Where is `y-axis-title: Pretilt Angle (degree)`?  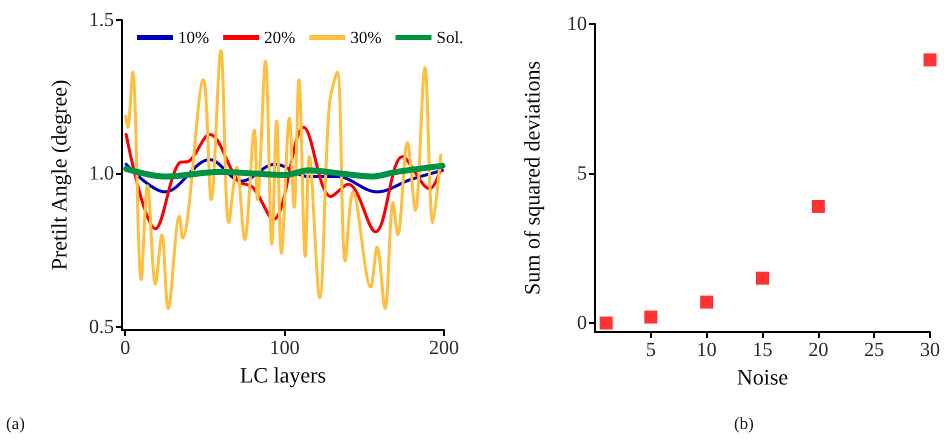 y-axis-title: Pretilt Angle (degree) is located at coordinates (59, 175).